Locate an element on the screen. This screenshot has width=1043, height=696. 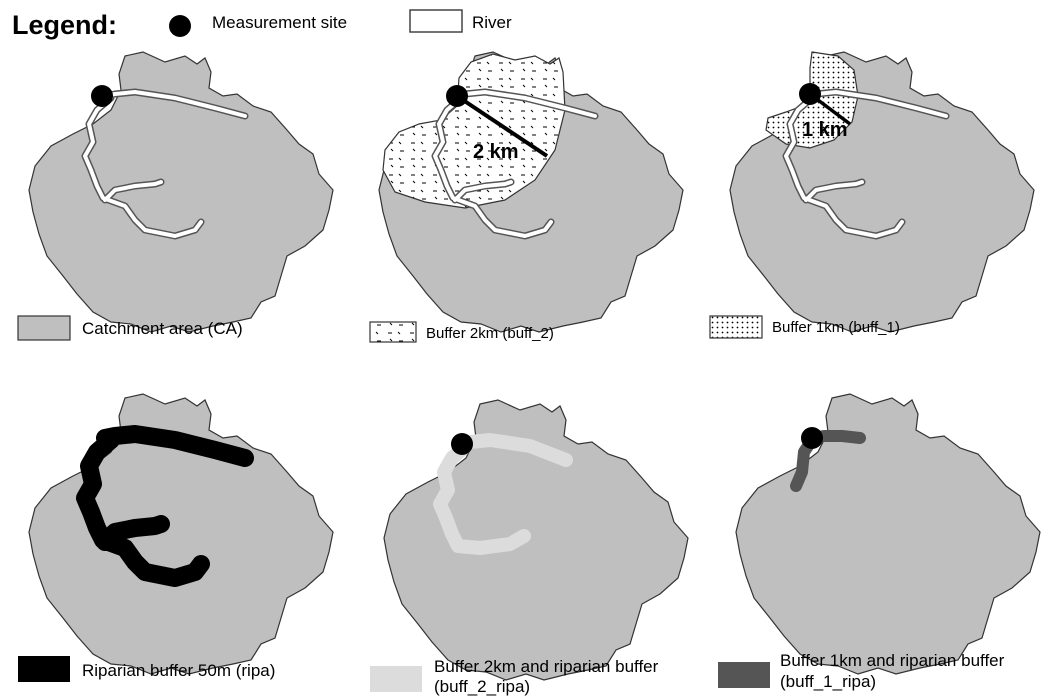
buff-2-ripa-swatch is located at coordinates (396, 679).